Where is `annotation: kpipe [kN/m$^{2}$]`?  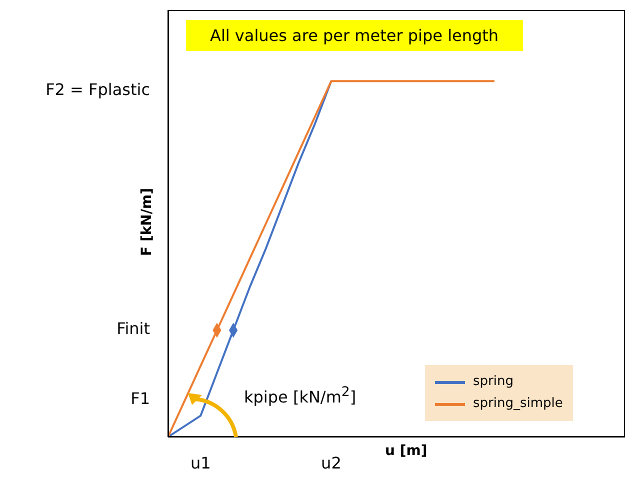 annotation: kpipe [kN/m$^{2}$] is located at coordinates (300, 395).